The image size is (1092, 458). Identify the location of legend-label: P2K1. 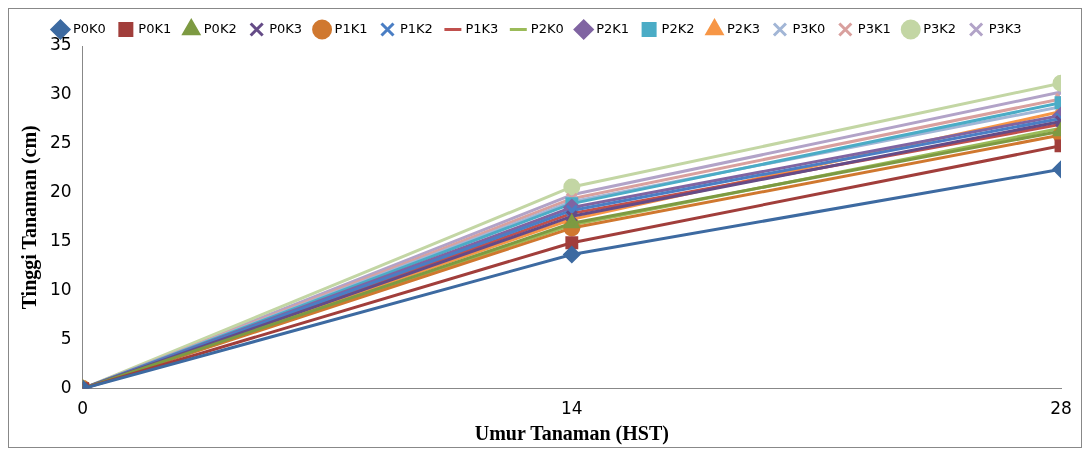
(613, 28).